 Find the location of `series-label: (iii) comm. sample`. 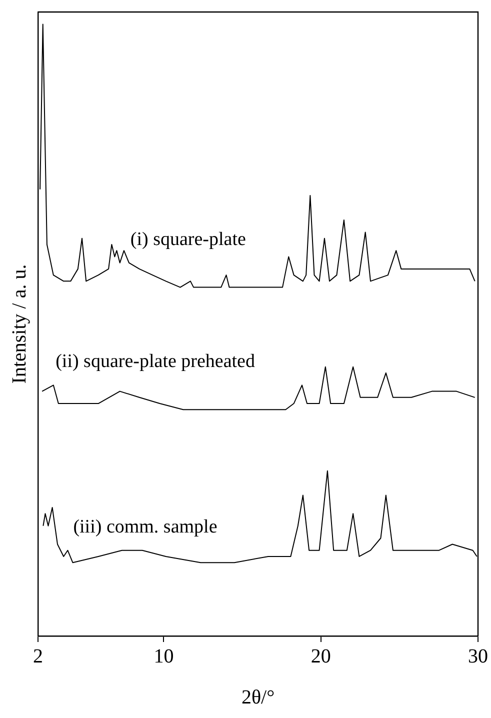

series-label: (iii) comm. sample is located at coordinates (145, 527).